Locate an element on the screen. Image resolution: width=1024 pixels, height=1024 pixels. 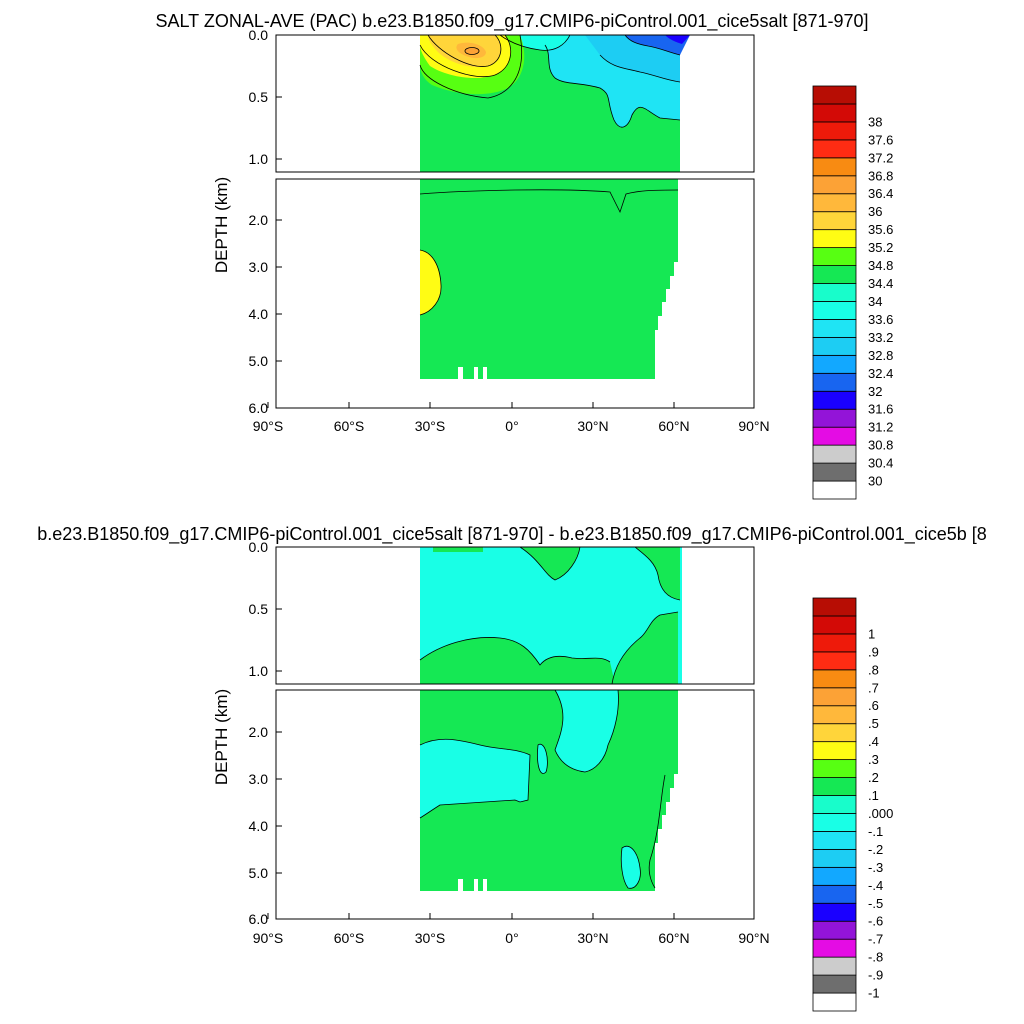
colorbar-level-label: -.4 is located at coordinates (875, 885).